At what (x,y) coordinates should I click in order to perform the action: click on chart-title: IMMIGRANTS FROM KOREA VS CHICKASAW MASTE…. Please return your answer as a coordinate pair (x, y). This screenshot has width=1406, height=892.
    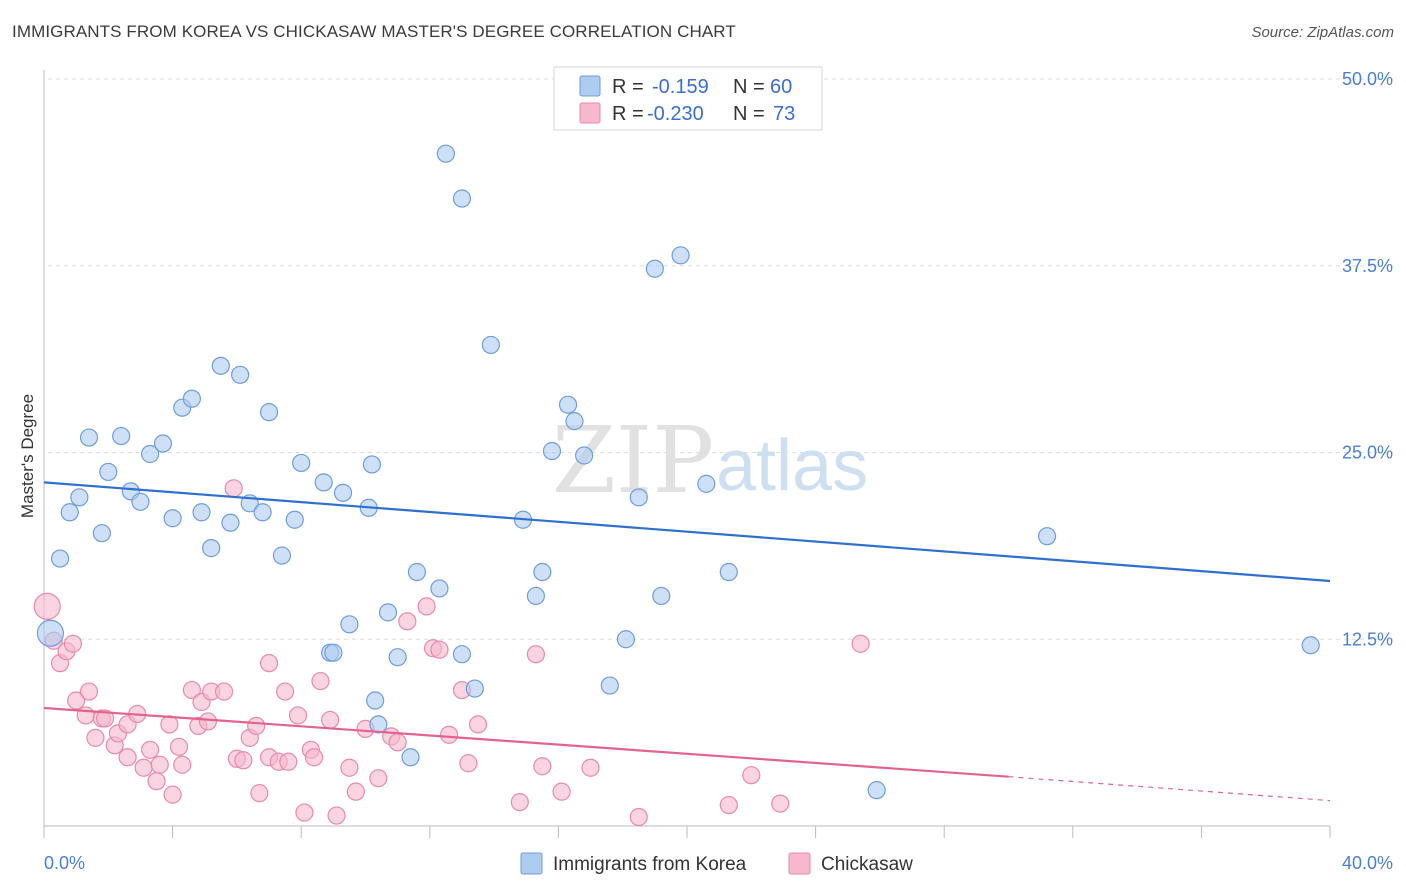
    Looking at the image, I should click on (374, 31).